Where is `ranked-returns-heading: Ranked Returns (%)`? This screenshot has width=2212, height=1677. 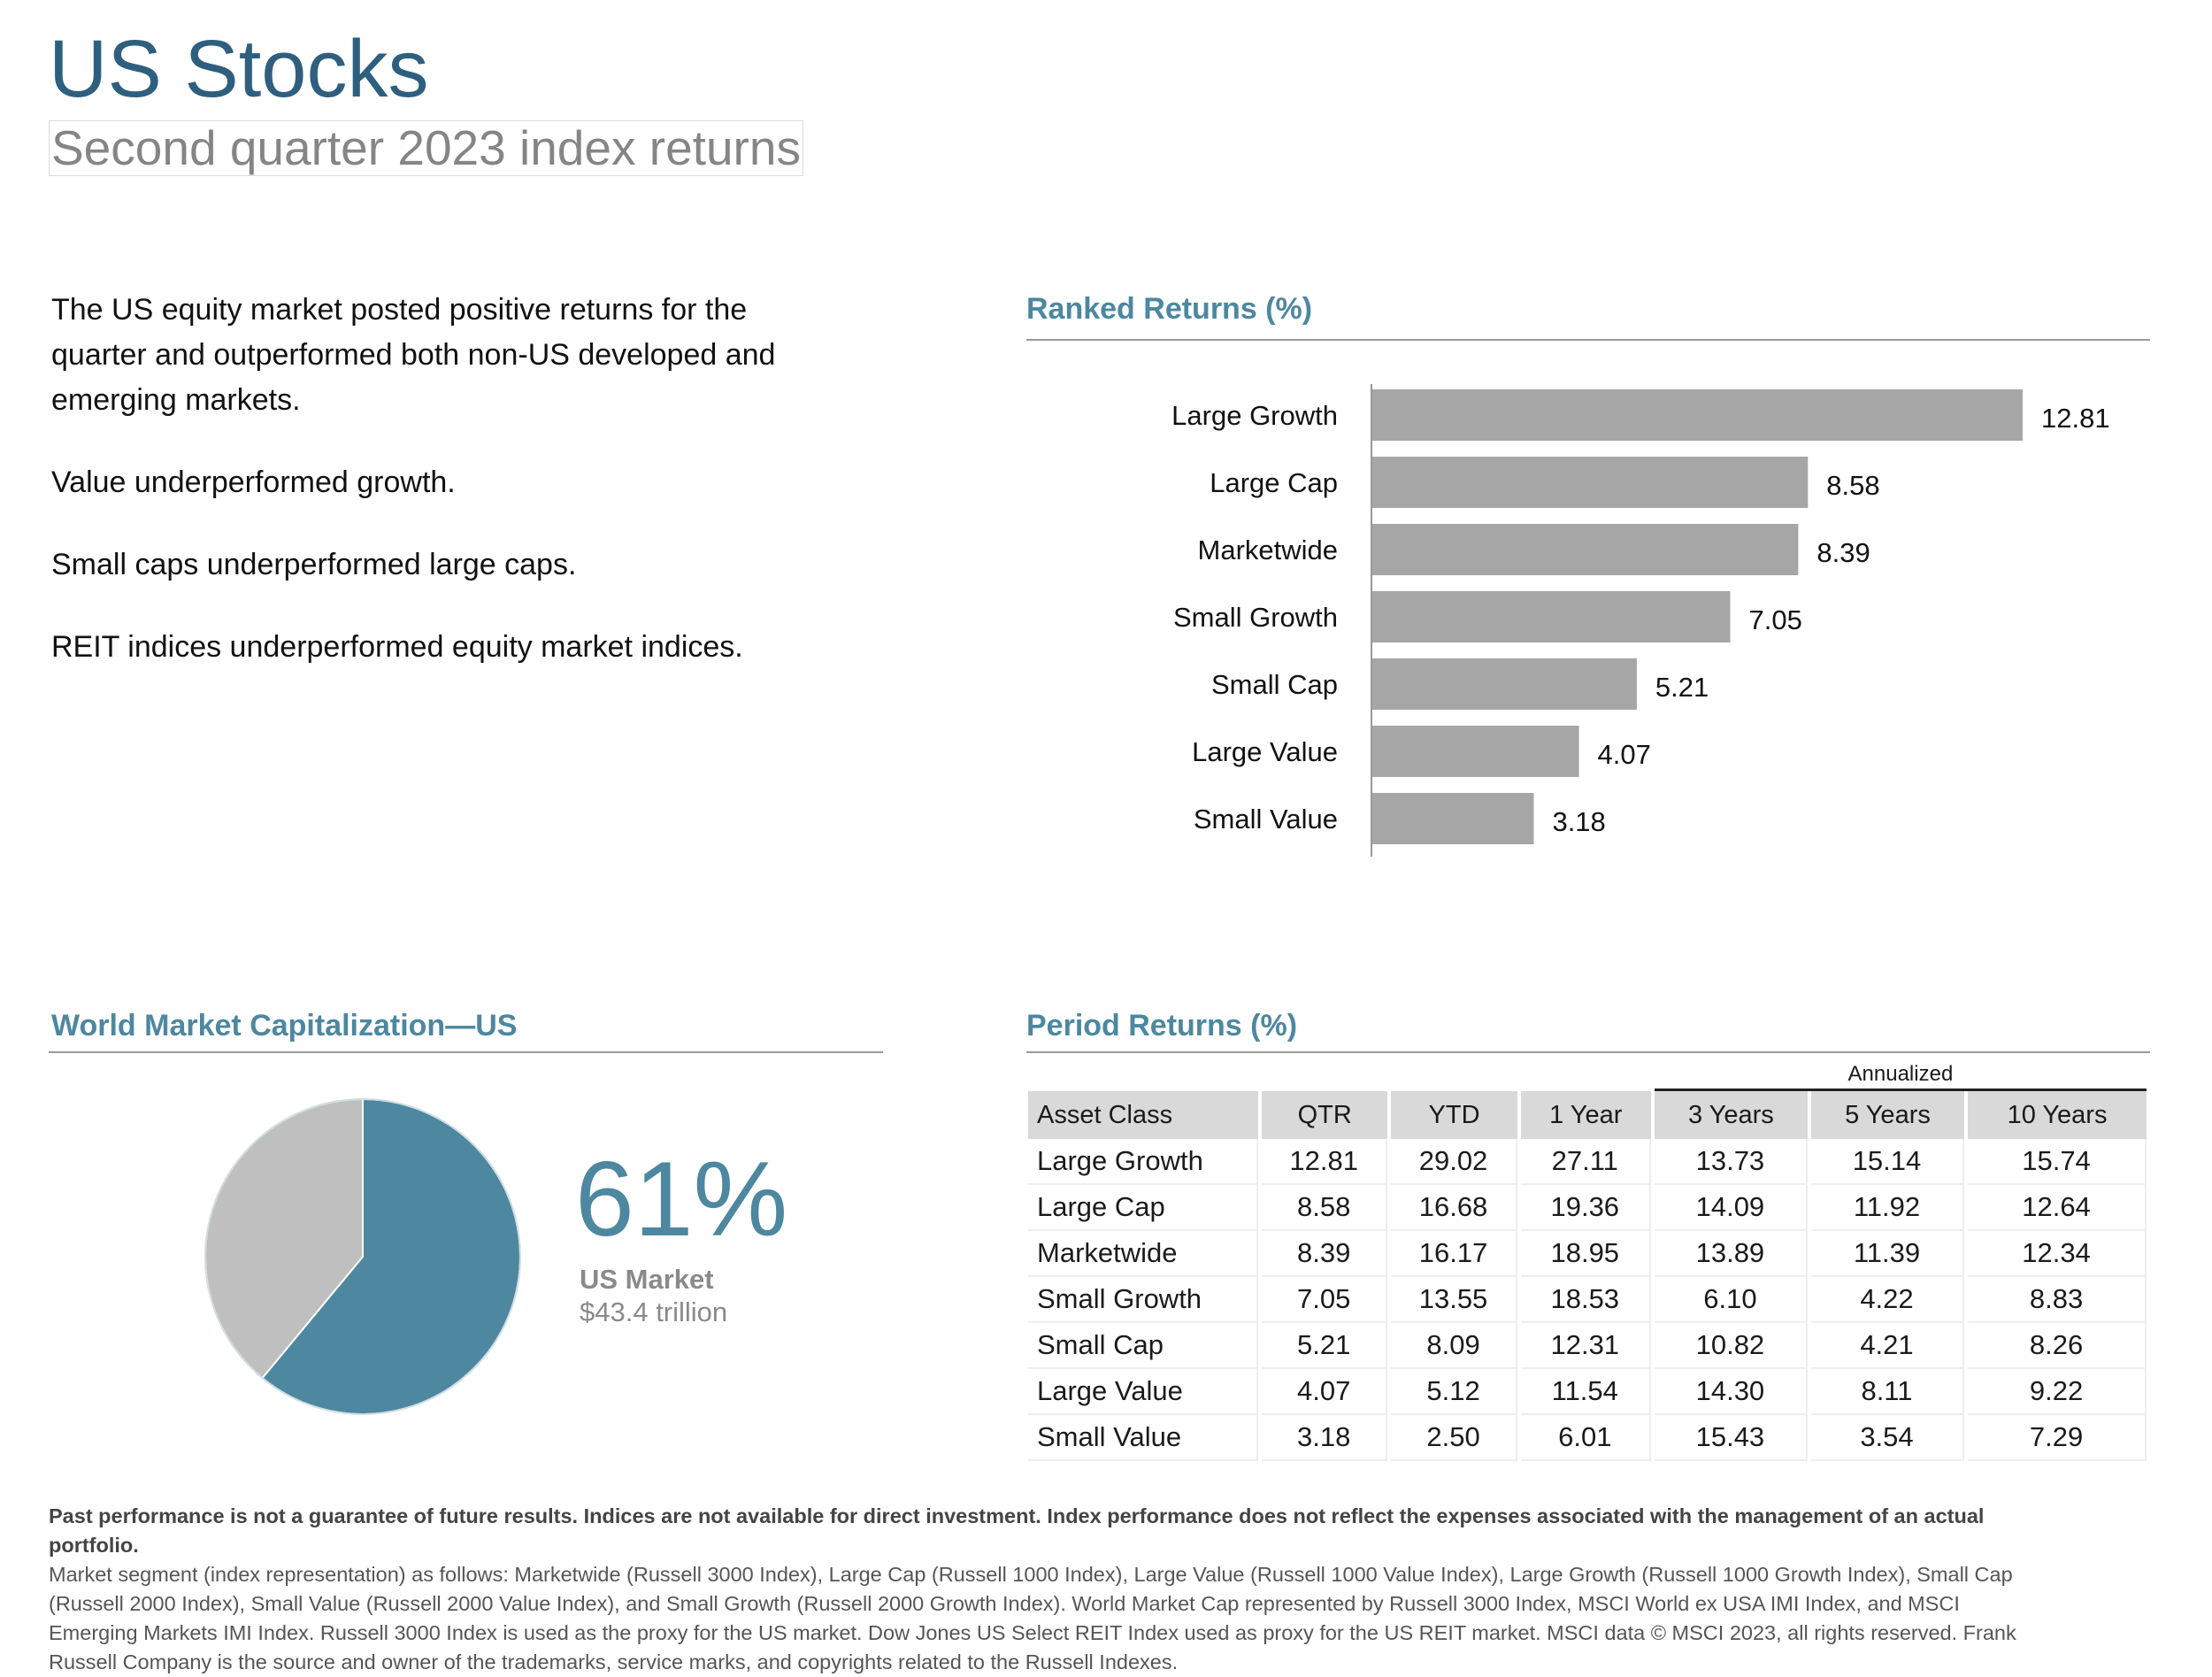 ranked-returns-heading: Ranked Returns (%) is located at coordinates (1170, 309).